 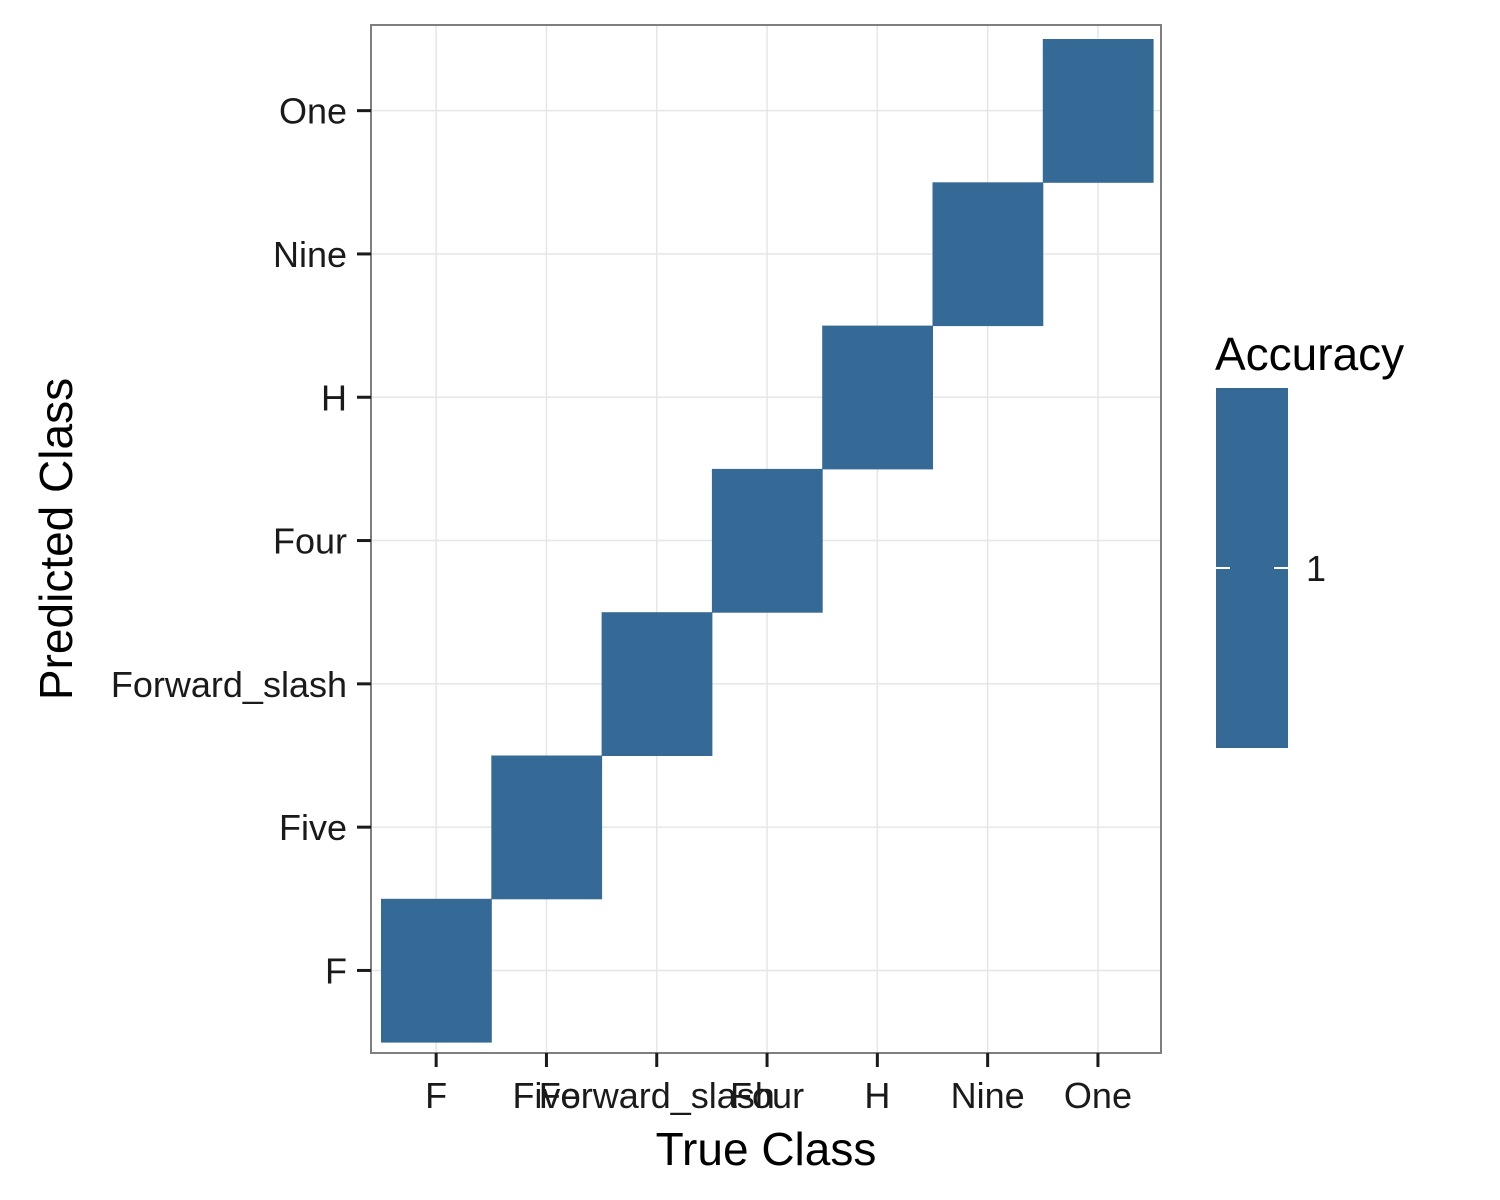 What do you see at coordinates (436, 1095) in the screenshot?
I see `x-tick-label-f: F` at bounding box center [436, 1095].